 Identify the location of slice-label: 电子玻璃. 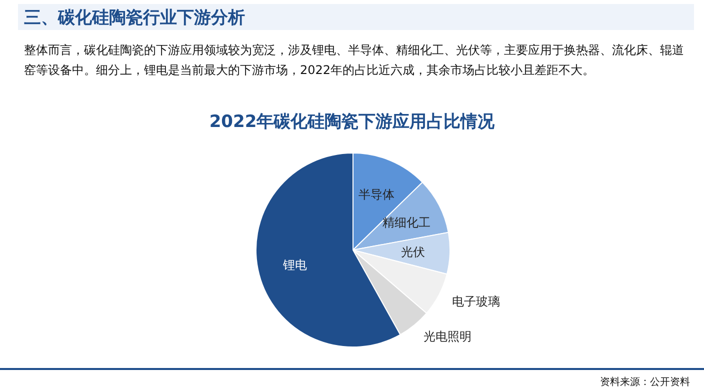
(476, 301).